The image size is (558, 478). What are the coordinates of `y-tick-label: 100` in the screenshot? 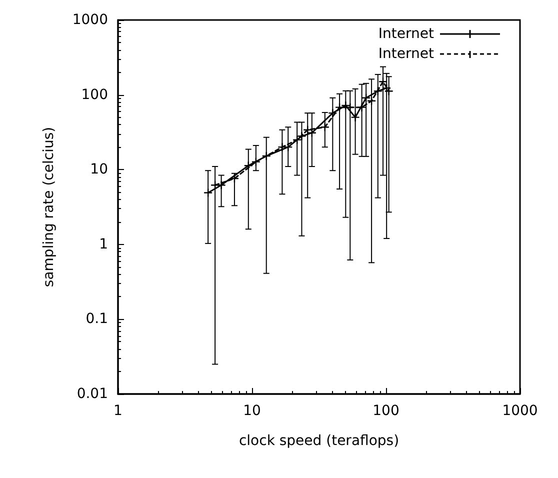 It's located at (94, 94).